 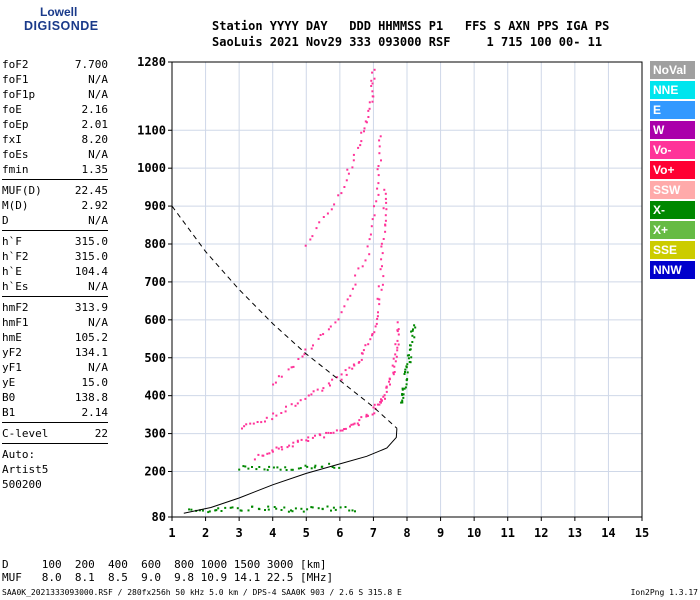 What do you see at coordinates (15, 307) in the screenshot?
I see `param-key: hmF2` at bounding box center [15, 307].